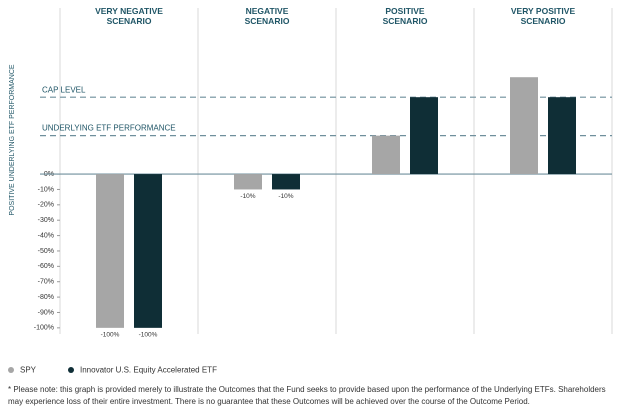 The width and height of the screenshot is (622, 420). Describe the element at coordinates (12, 139) in the screenshot. I see `y-axis-label: POSITIVE UNDERLYING ETF PERFORMANCE` at that location.